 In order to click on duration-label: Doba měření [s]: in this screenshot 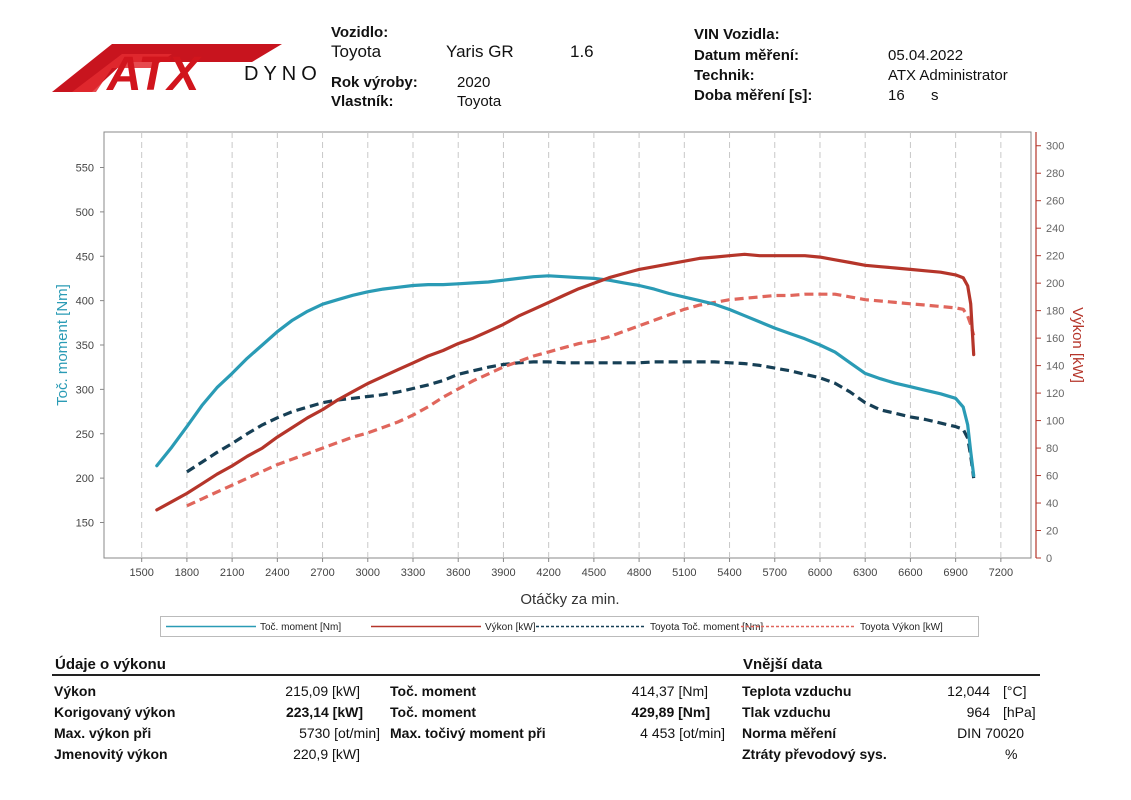, I will do `click(753, 95)`.